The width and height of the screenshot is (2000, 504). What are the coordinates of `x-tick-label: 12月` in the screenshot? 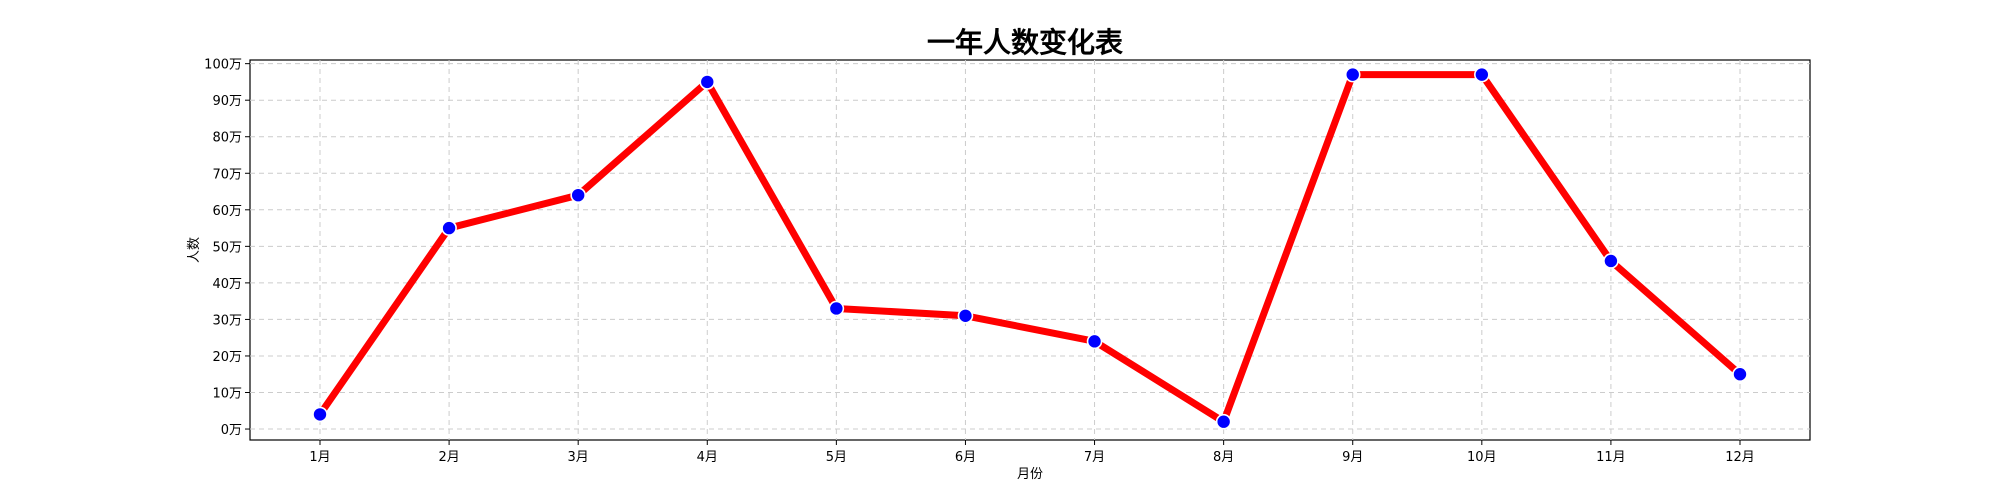 It's located at (1740, 457).